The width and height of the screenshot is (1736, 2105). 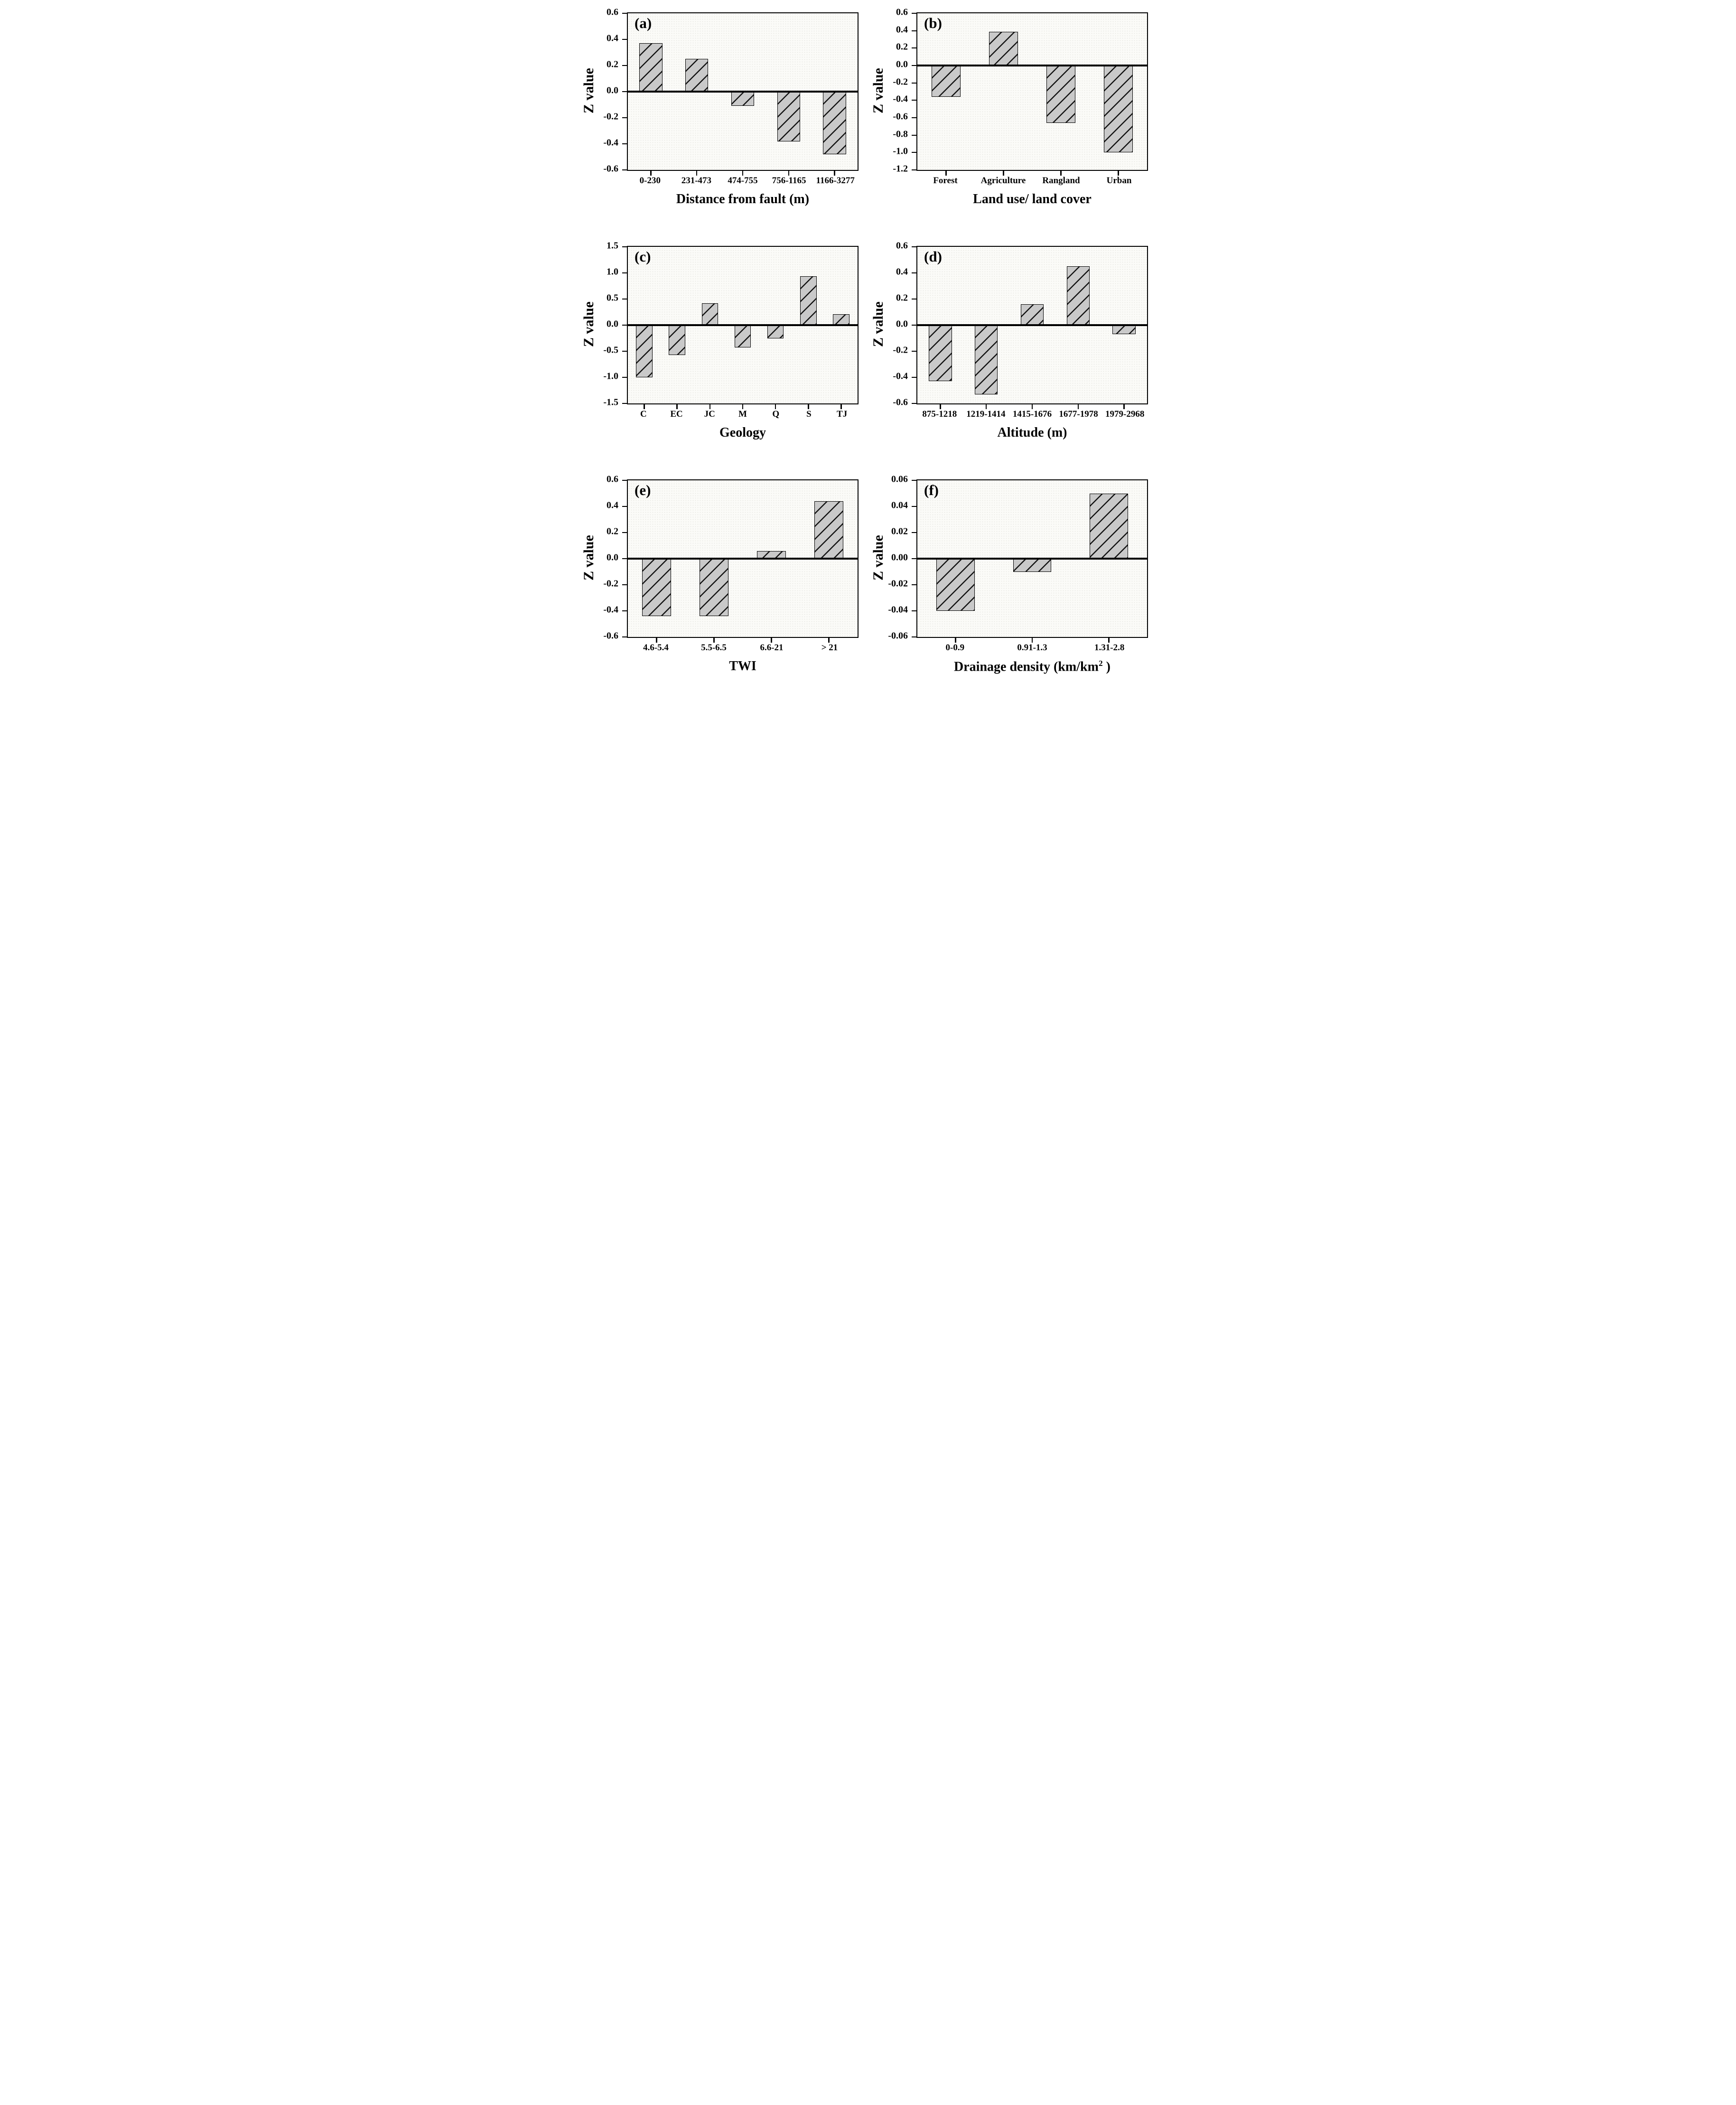 What do you see at coordinates (656, 648) in the screenshot?
I see `x-tick-label: 4.6-5.4` at bounding box center [656, 648].